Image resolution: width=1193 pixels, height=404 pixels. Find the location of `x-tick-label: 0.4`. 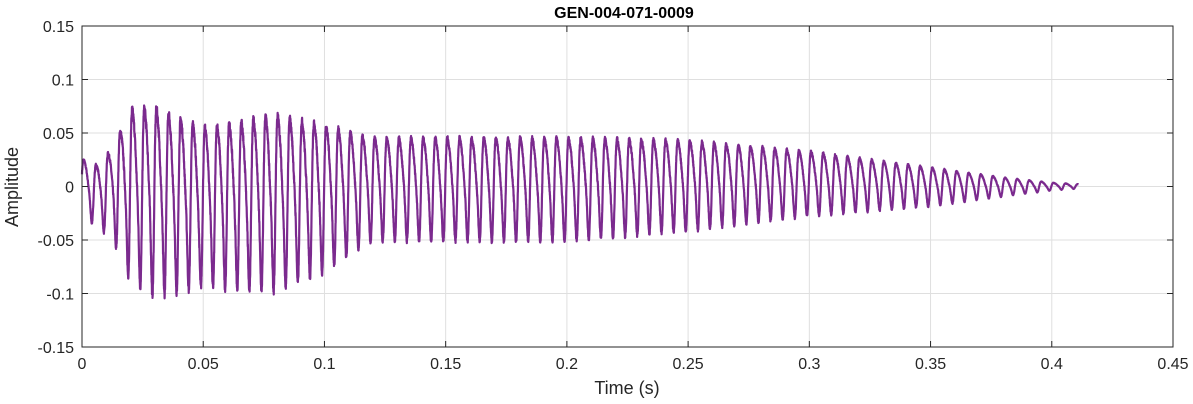

x-tick-label: 0.4 is located at coordinates (1052, 364).